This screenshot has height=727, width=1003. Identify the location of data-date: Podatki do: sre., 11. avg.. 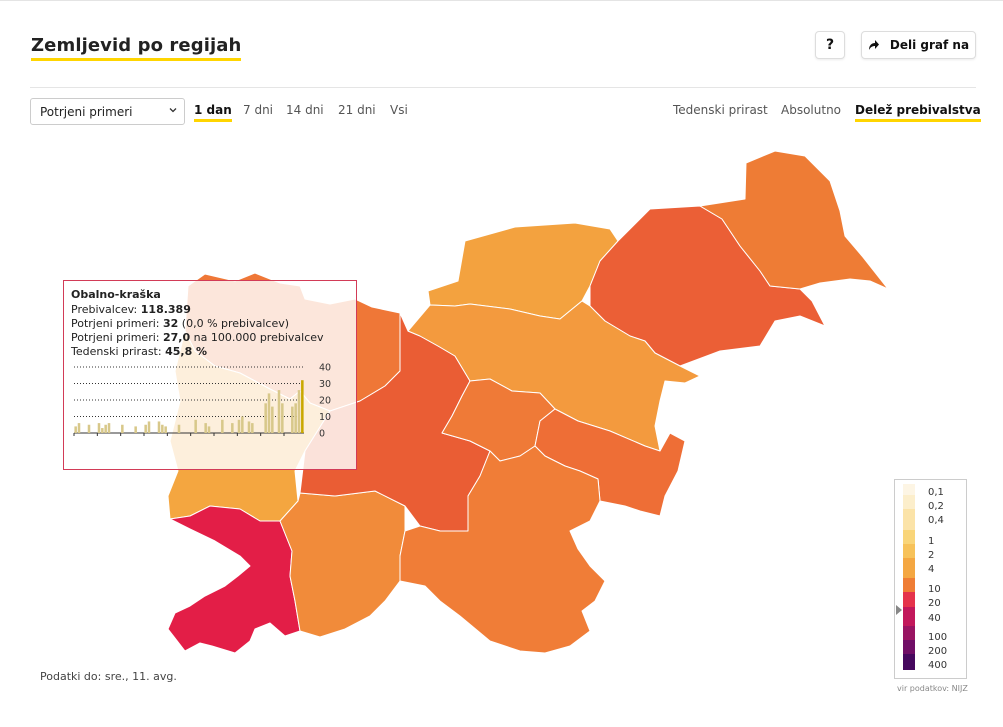
(108, 676).